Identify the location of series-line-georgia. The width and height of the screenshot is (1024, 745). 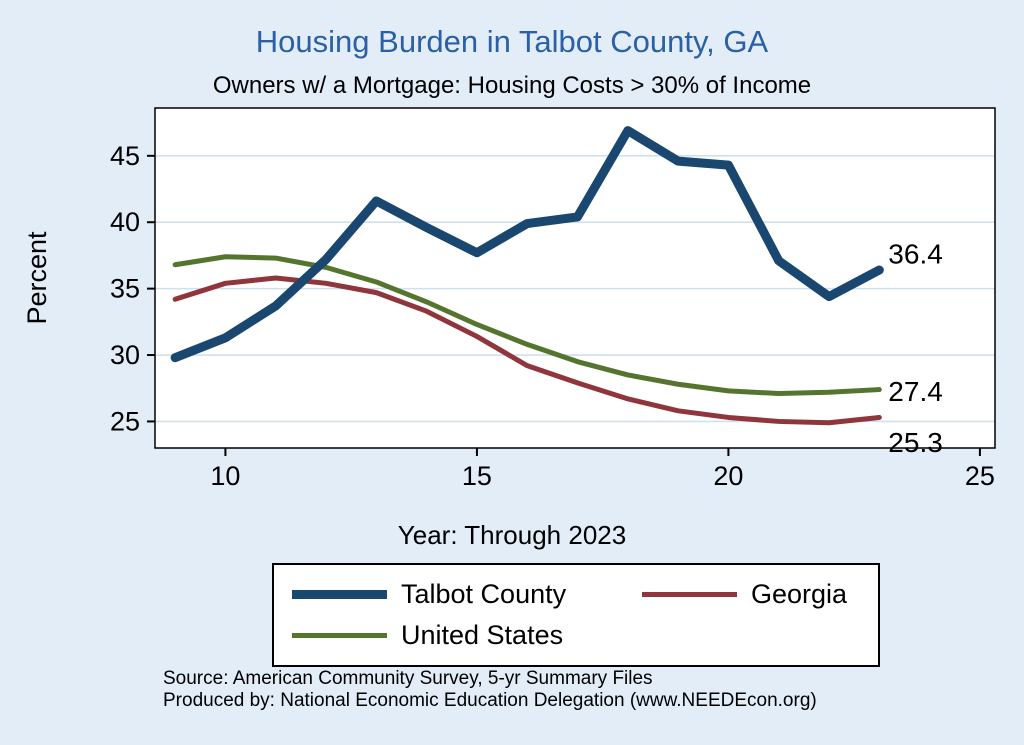
(527, 350).